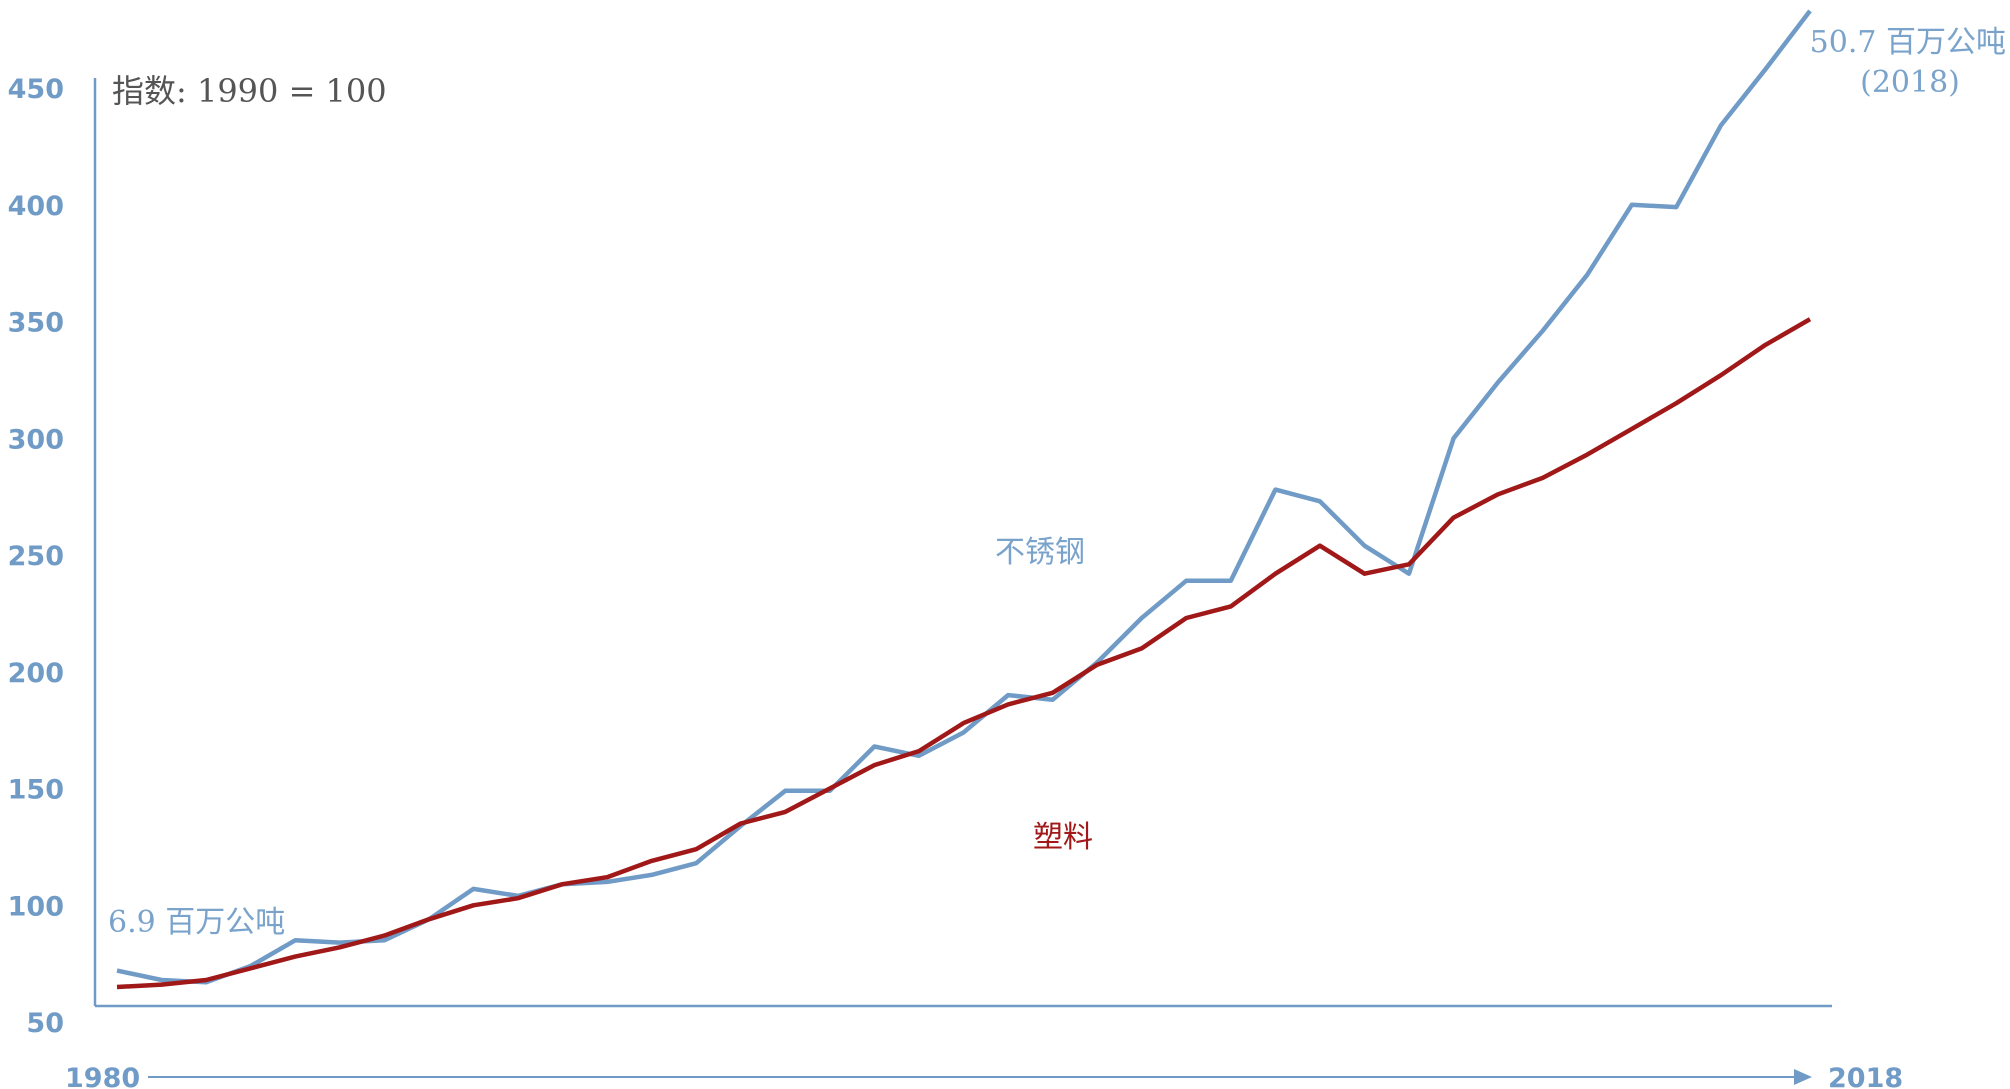 This screenshot has height=1089, width=2010. I want to click on chart-subtitle: 指数: 1990 = 100, so click(249, 91).